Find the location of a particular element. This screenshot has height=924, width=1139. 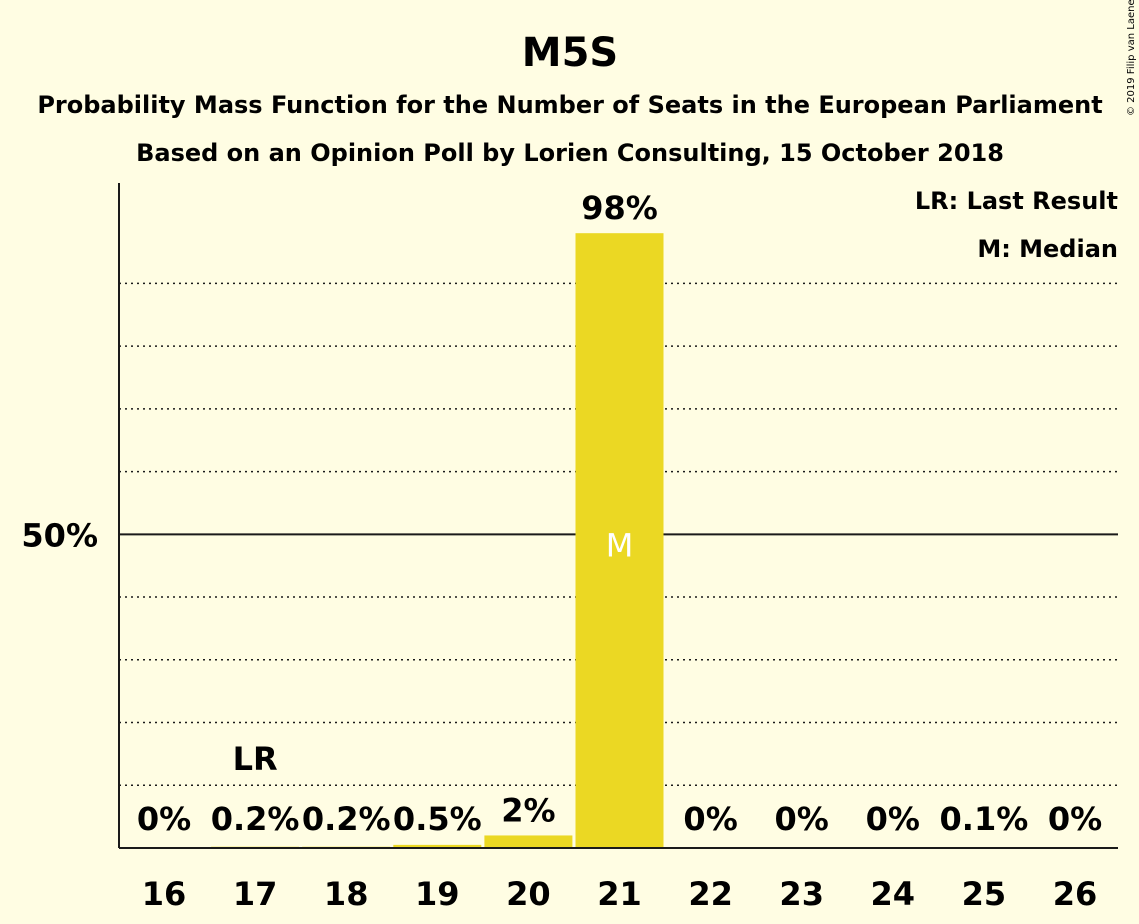

x-tick-label: 21 is located at coordinates (619, 894).